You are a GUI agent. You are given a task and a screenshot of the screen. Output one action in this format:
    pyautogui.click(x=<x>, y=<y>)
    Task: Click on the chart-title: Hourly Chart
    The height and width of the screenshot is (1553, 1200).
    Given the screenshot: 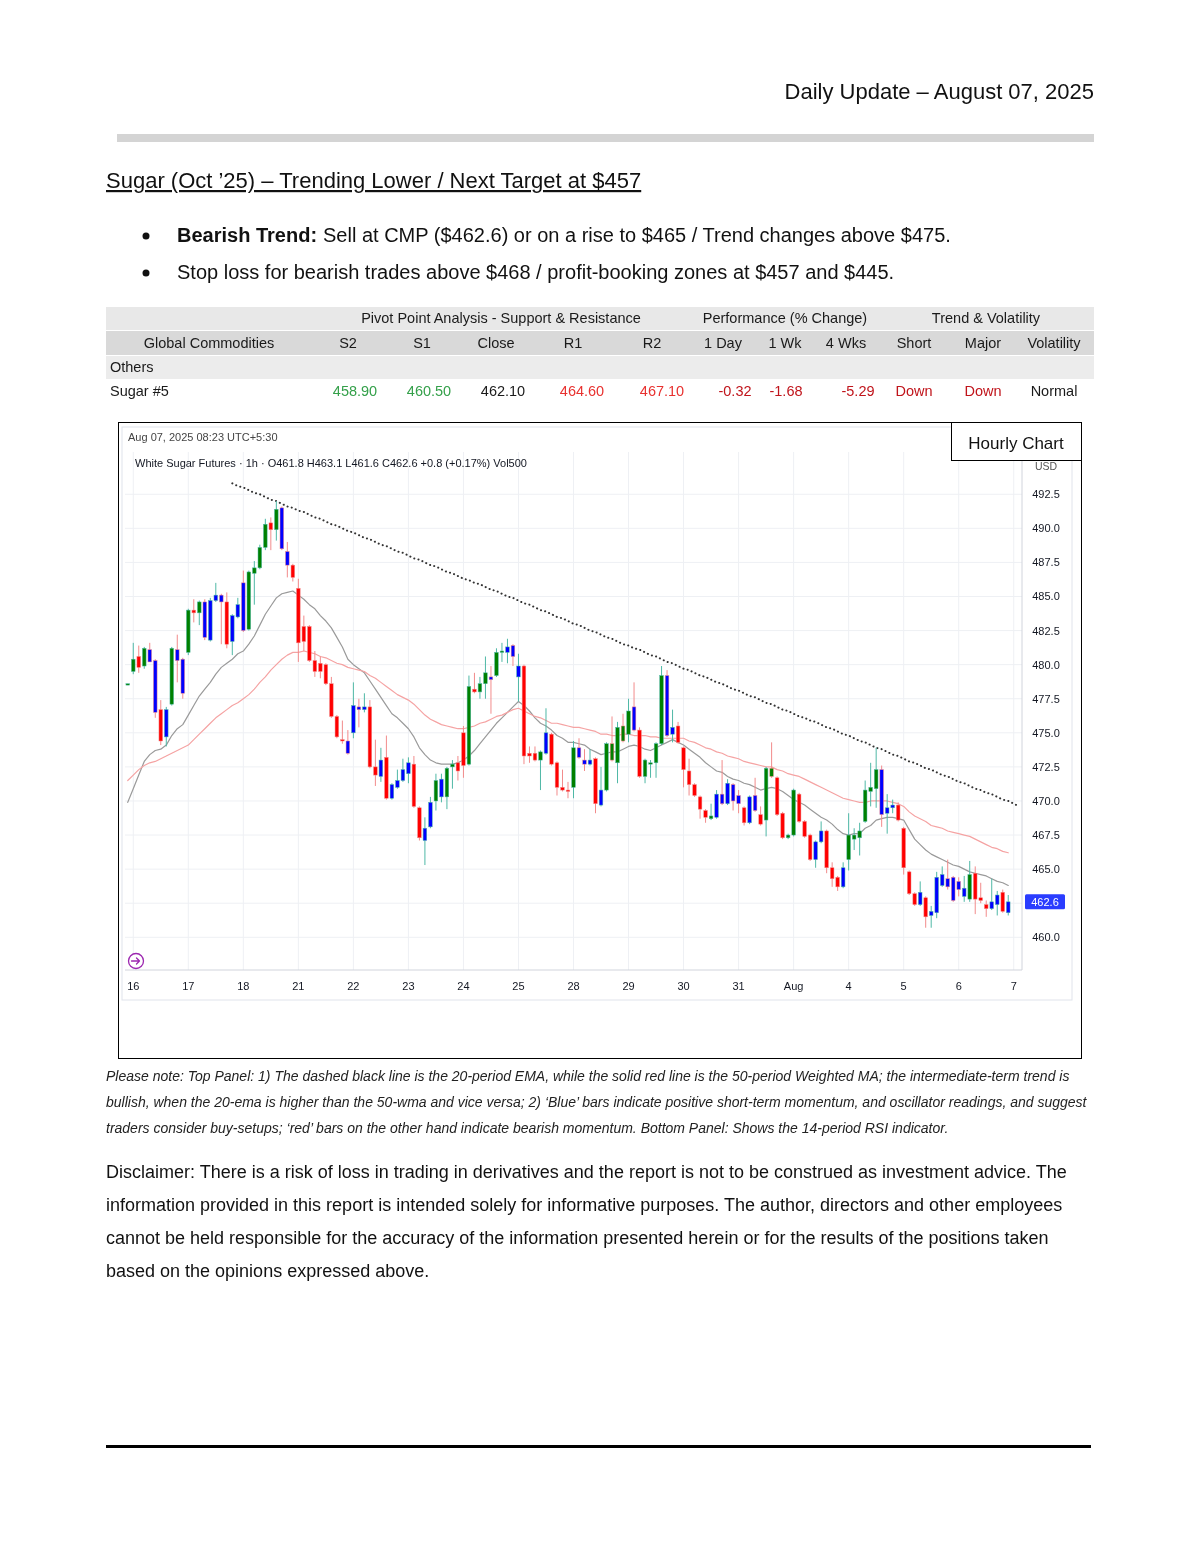 What is the action you would take?
    pyautogui.click(x=1016, y=443)
    